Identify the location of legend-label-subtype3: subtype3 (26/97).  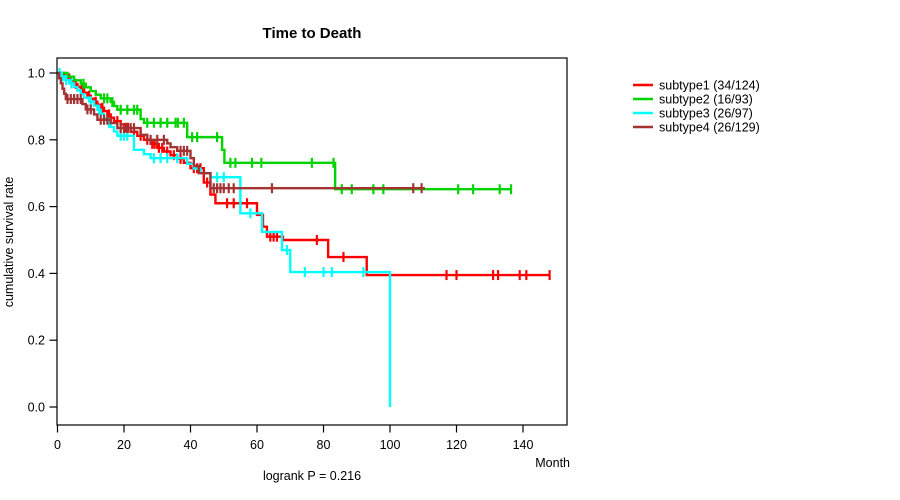
(706, 114).